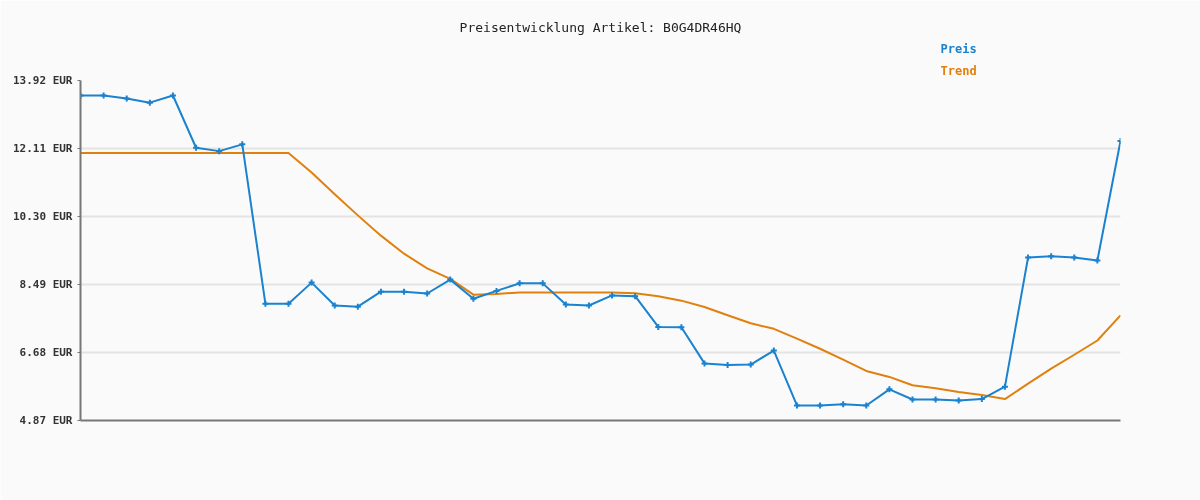 This screenshot has height=500, width=1200. I want to click on y-tick-label: 6.68 EUR, so click(46, 352).